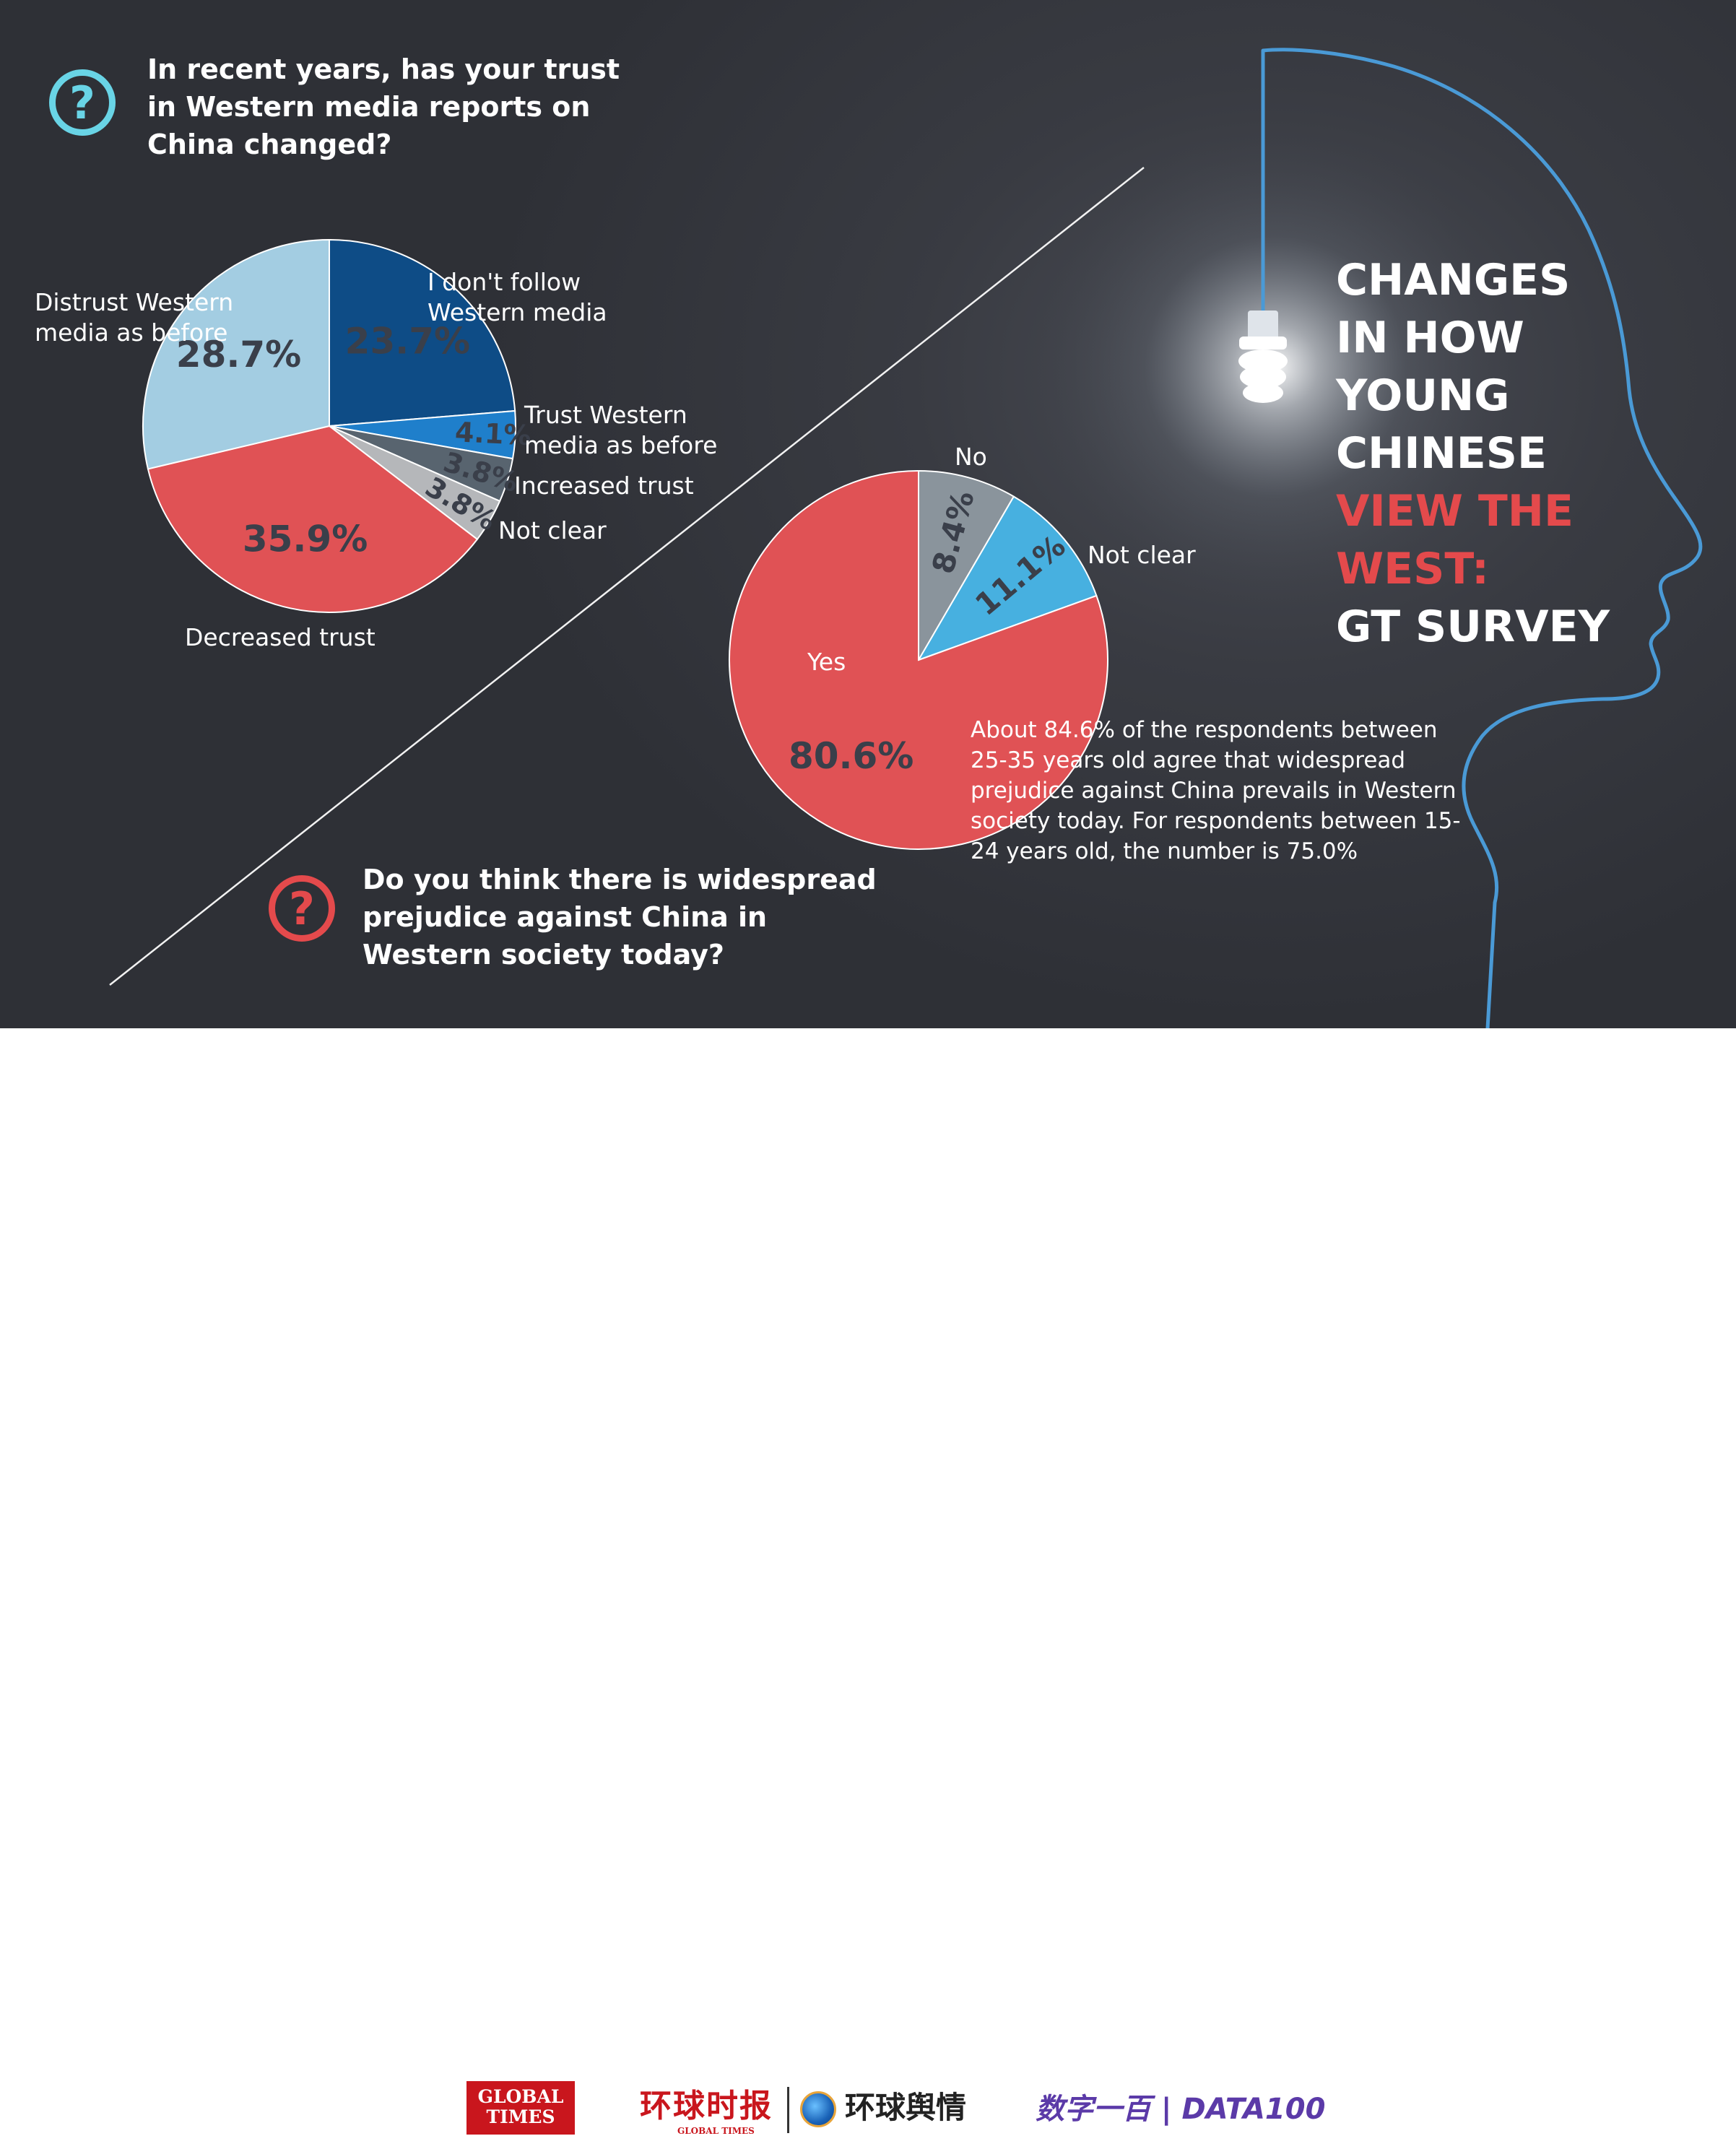 The image size is (1736, 2136). What do you see at coordinates (1142, 555) in the screenshot?
I see `label-not-clear-2: Not clear` at bounding box center [1142, 555].